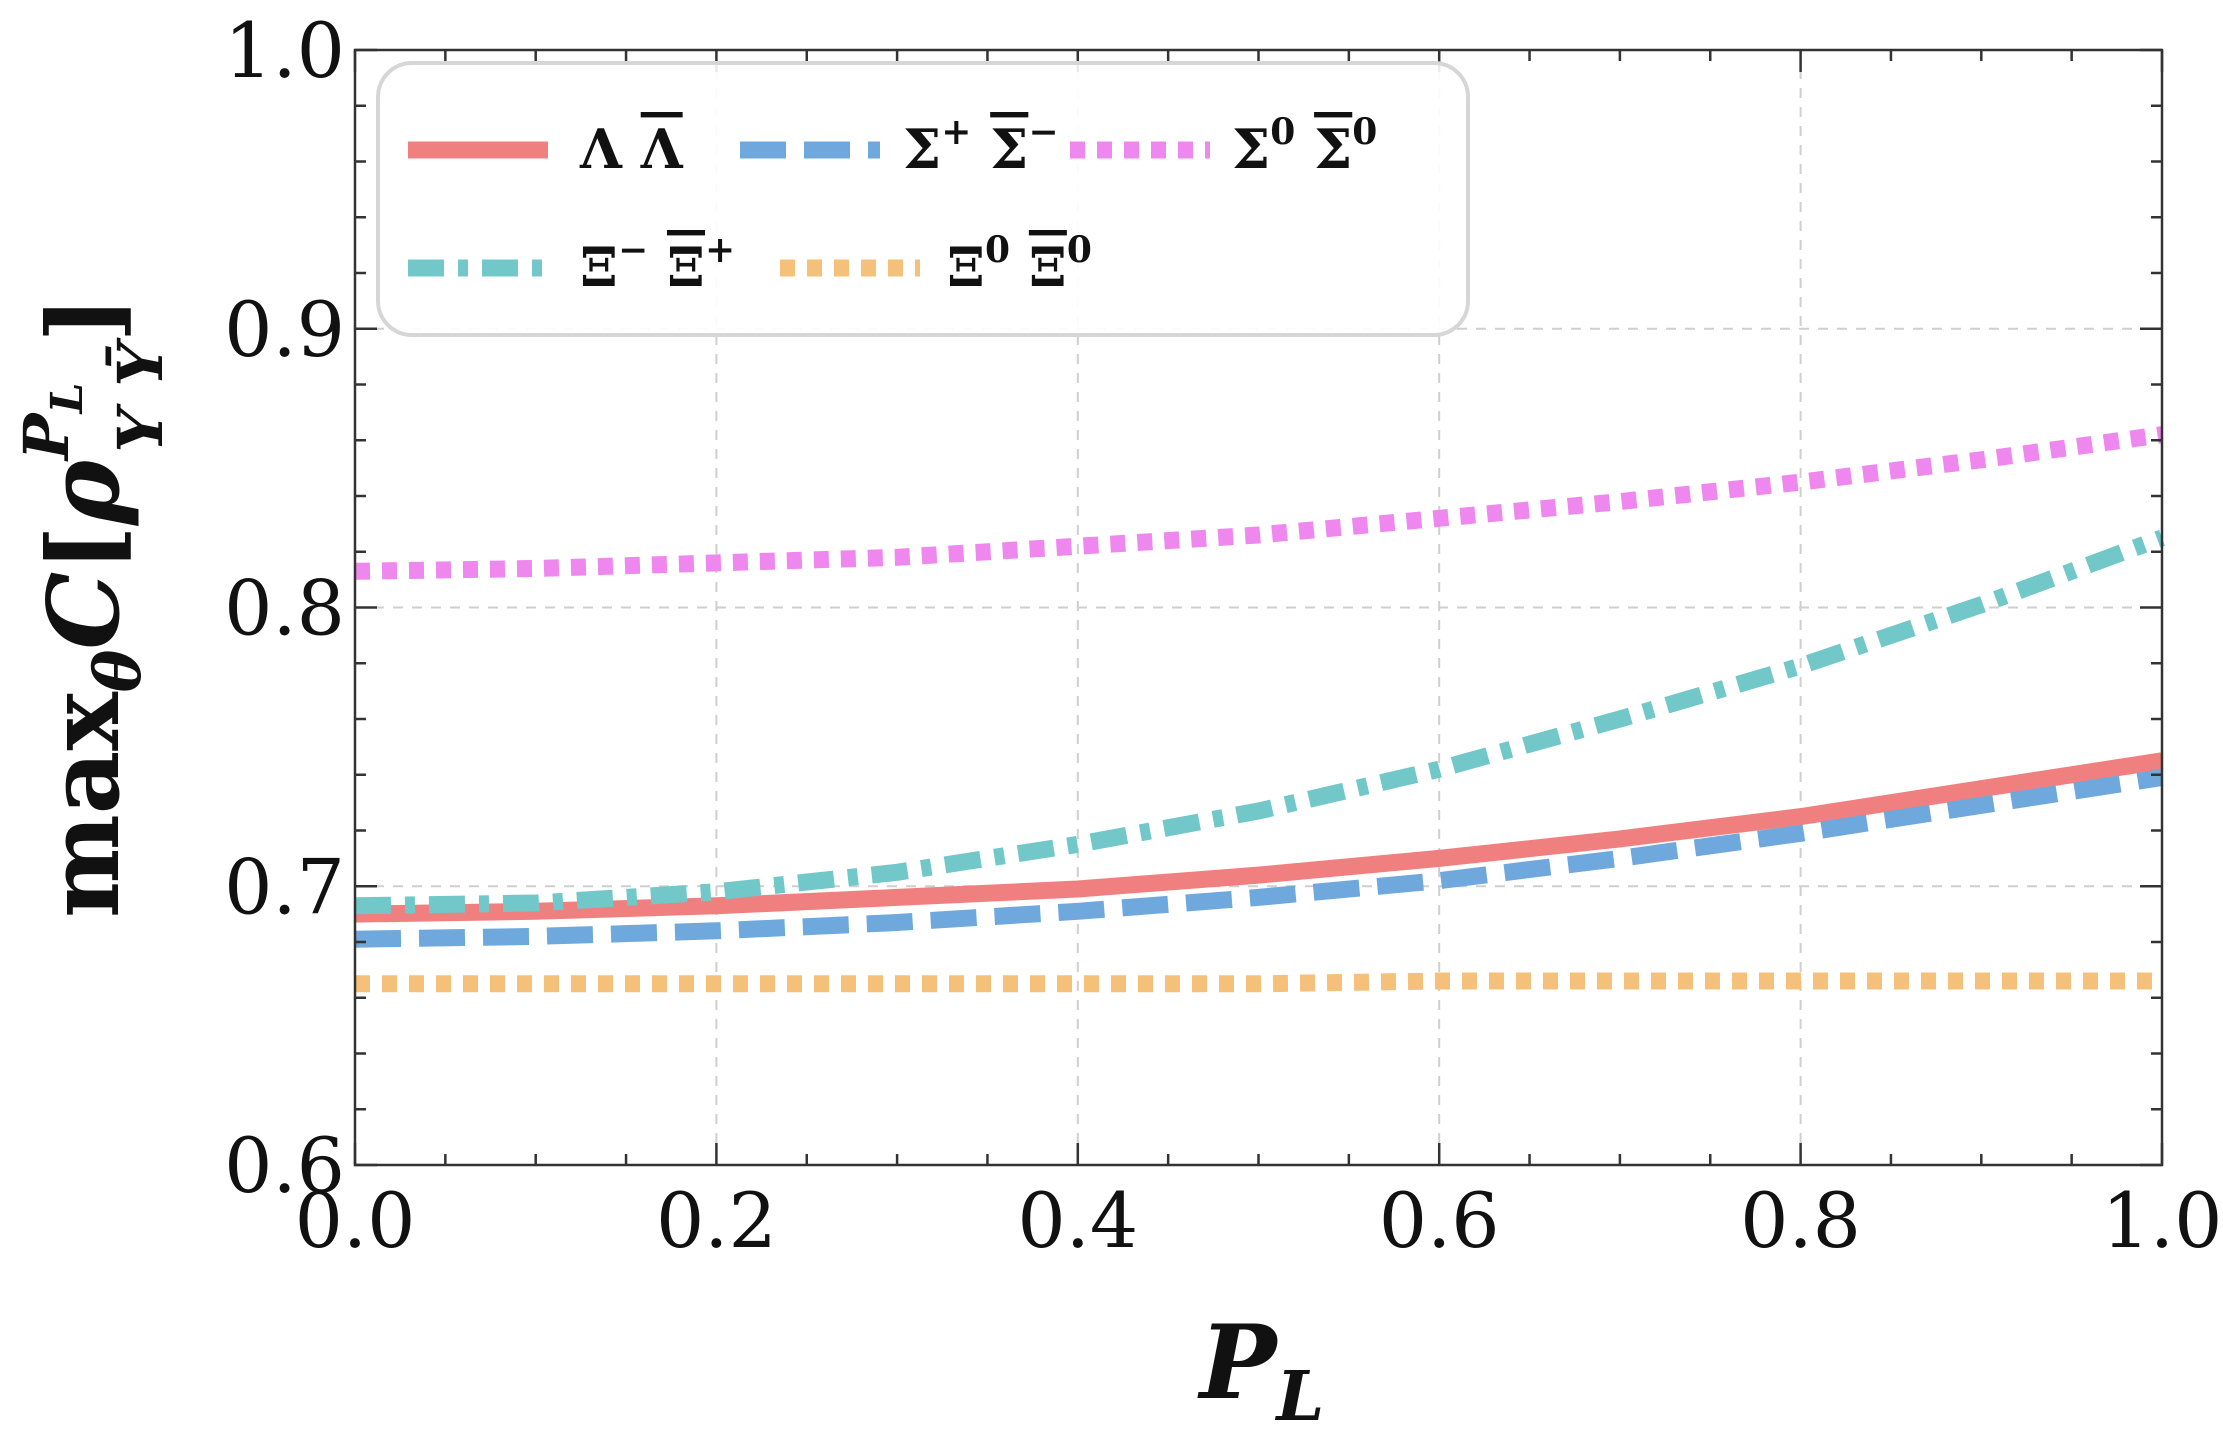 The image size is (2223, 1439). What do you see at coordinates (284, 329) in the screenshot?
I see `y-tick-label: 0.9` at bounding box center [284, 329].